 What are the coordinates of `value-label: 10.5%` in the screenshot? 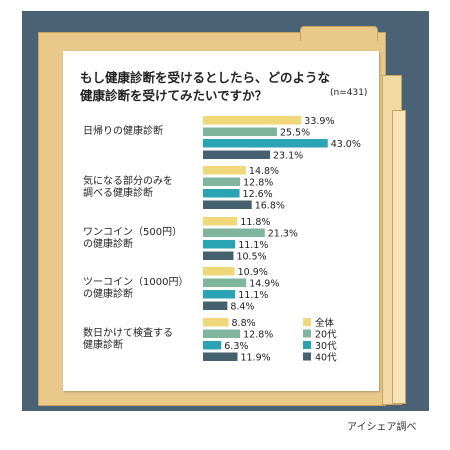 It's located at (251, 257).